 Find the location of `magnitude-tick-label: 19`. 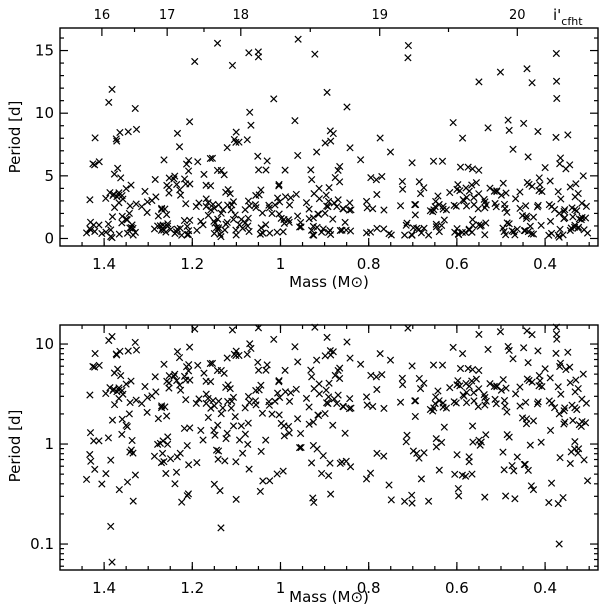

magnitude-tick-label: 19 is located at coordinates (379, 15).